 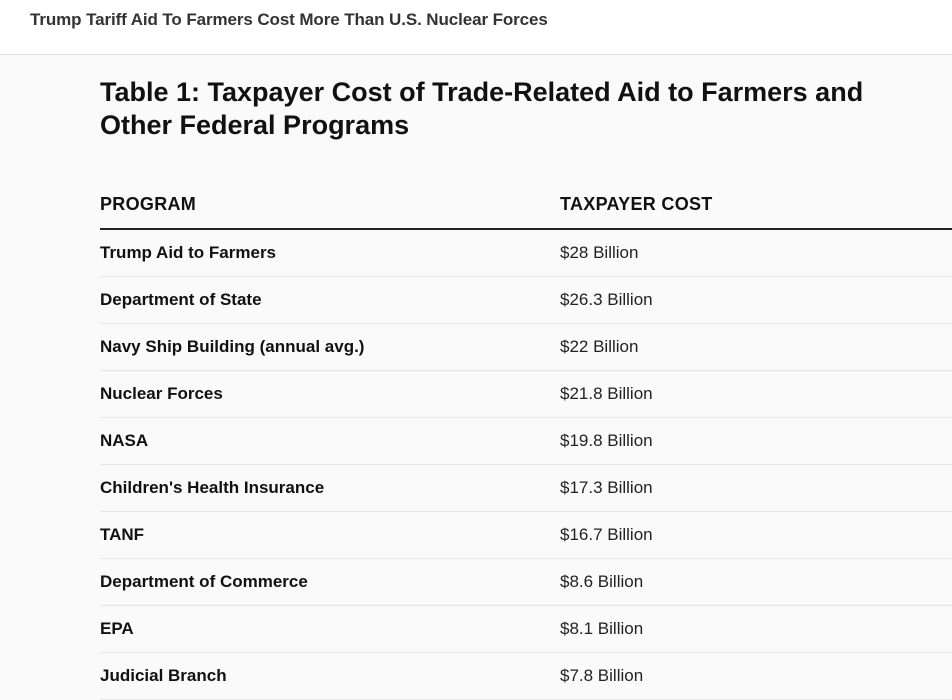 I want to click on program-cell: Department of State, so click(x=181, y=299).